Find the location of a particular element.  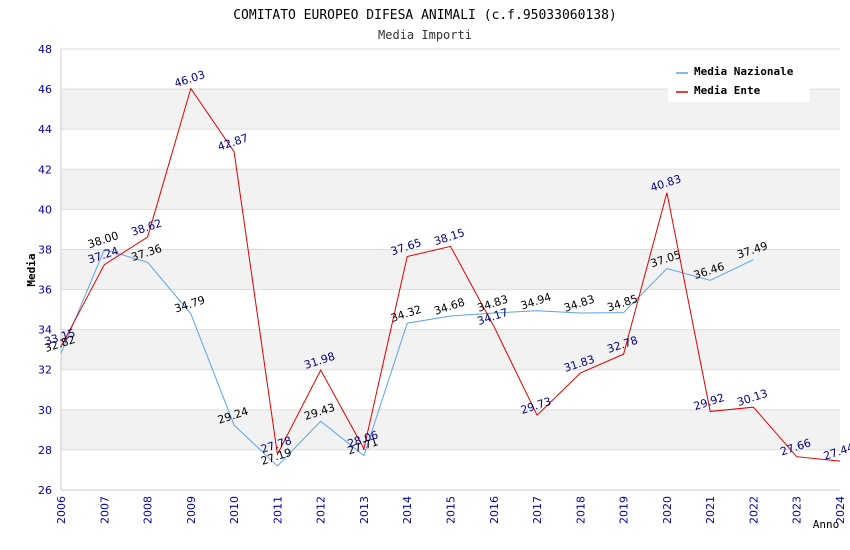

y-tick-label: 30 is located at coordinates (45, 410).